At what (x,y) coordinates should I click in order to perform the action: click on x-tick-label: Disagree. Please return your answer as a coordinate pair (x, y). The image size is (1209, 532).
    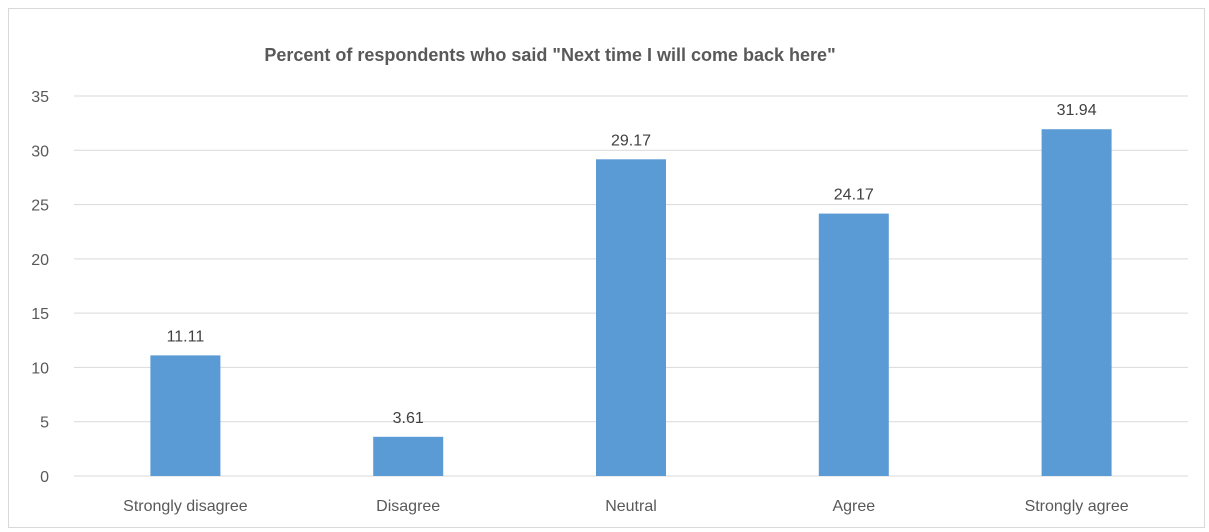
    Looking at the image, I should click on (408, 506).